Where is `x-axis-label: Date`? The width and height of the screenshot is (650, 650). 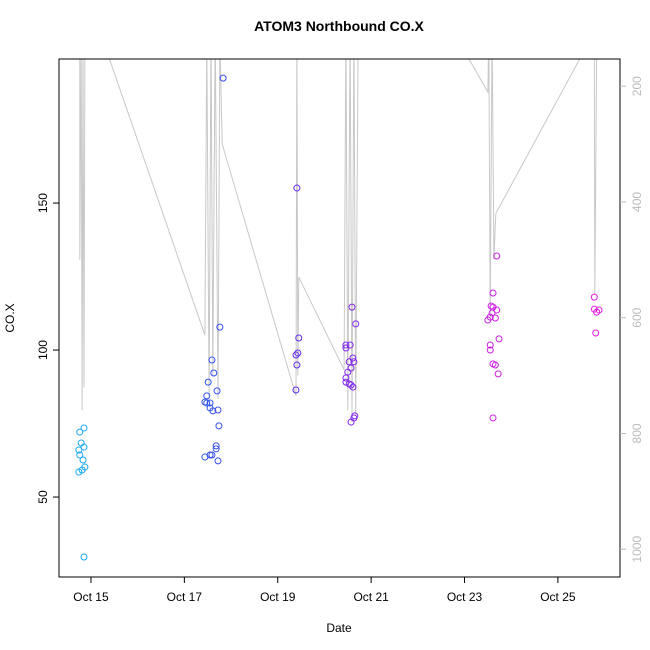 x-axis-label: Date is located at coordinates (339, 628).